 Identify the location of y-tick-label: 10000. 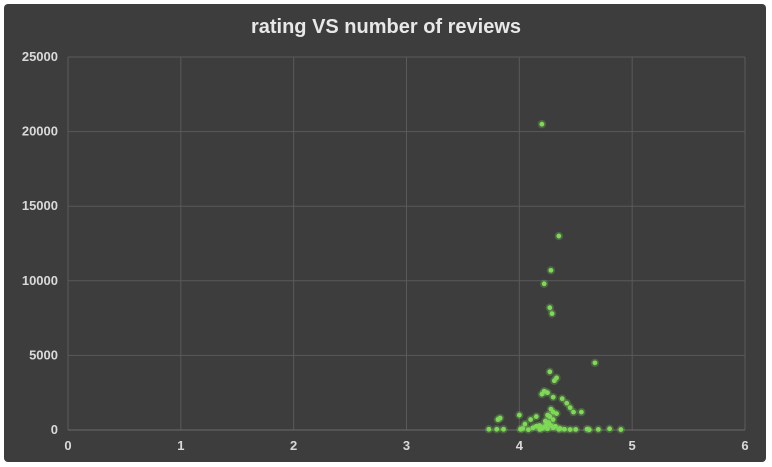
(40, 280).